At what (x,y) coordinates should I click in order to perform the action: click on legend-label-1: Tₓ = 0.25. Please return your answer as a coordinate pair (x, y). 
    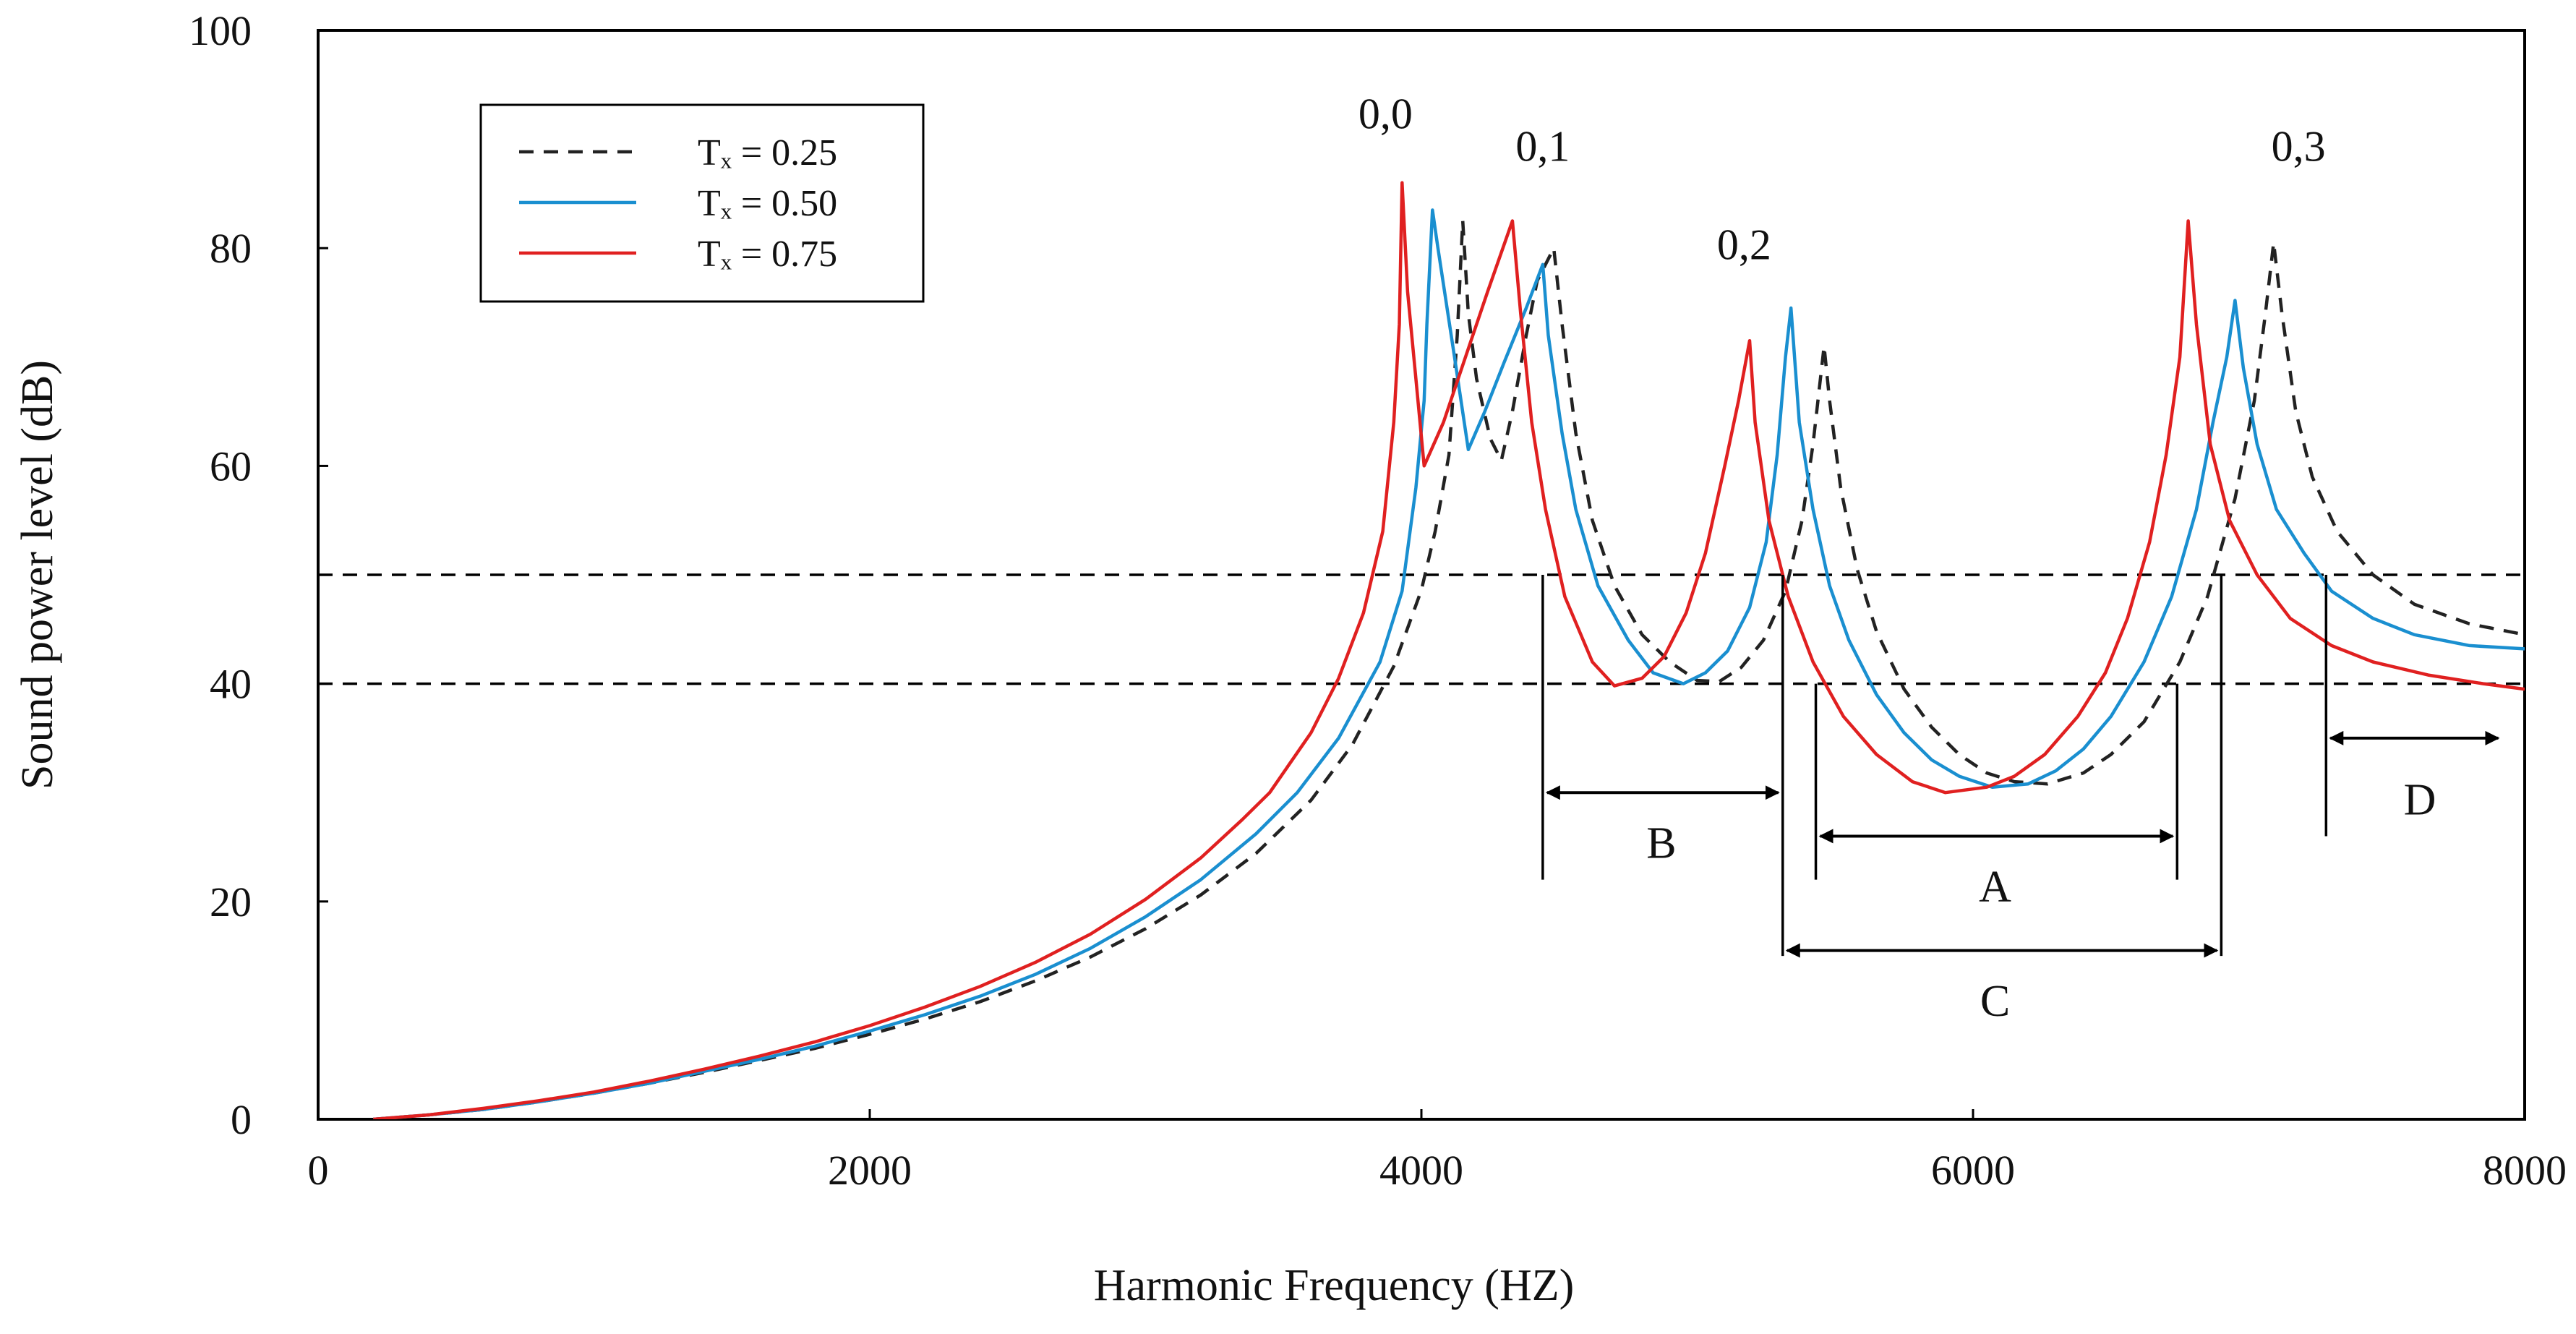
    Looking at the image, I should click on (767, 153).